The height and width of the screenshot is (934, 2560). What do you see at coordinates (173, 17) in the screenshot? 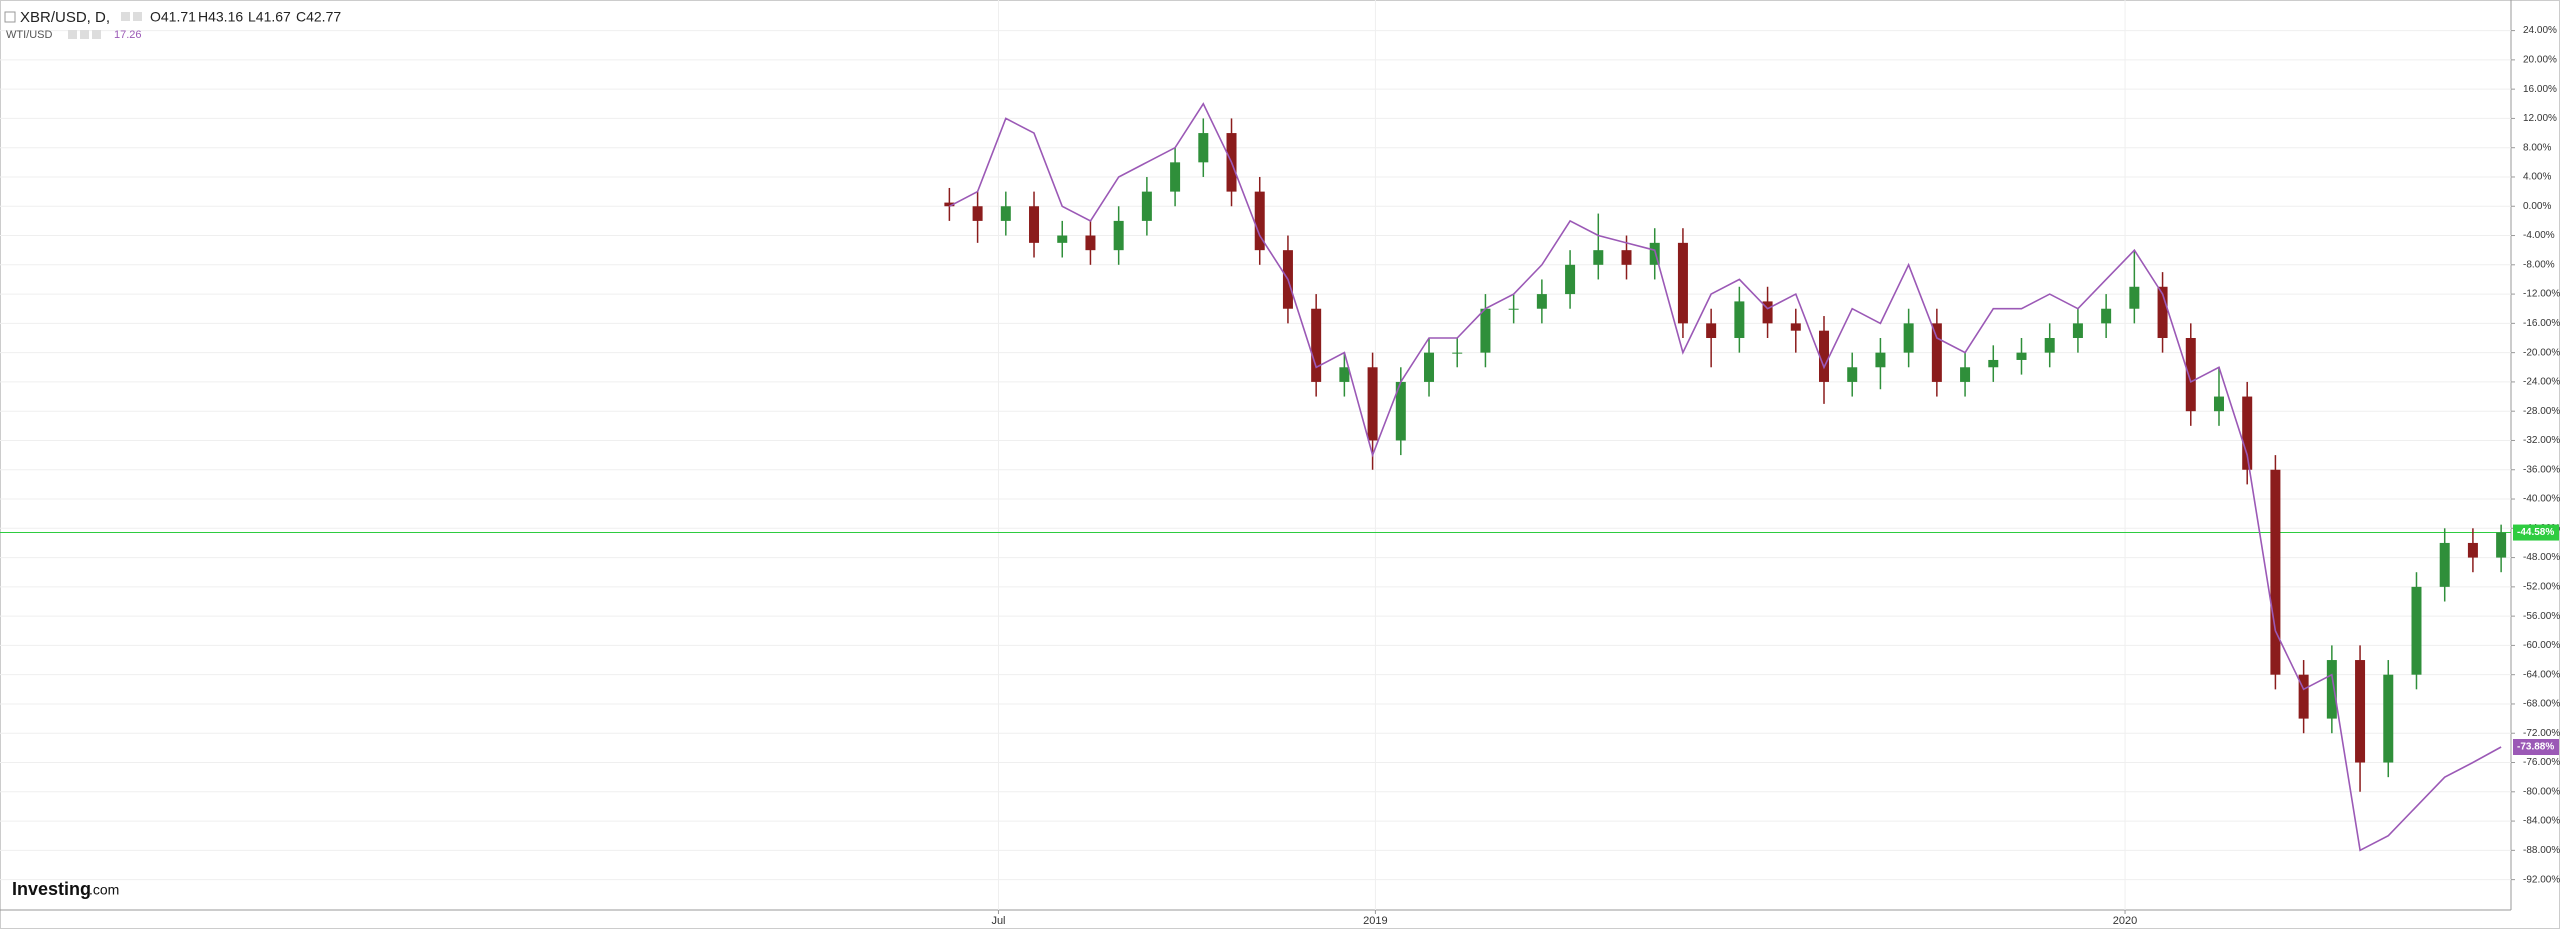
I see `ohlc-open: O41.71` at bounding box center [173, 17].